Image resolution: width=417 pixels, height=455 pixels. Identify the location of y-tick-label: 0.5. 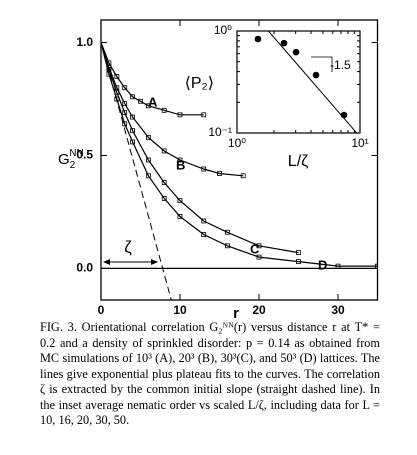
(84, 155).